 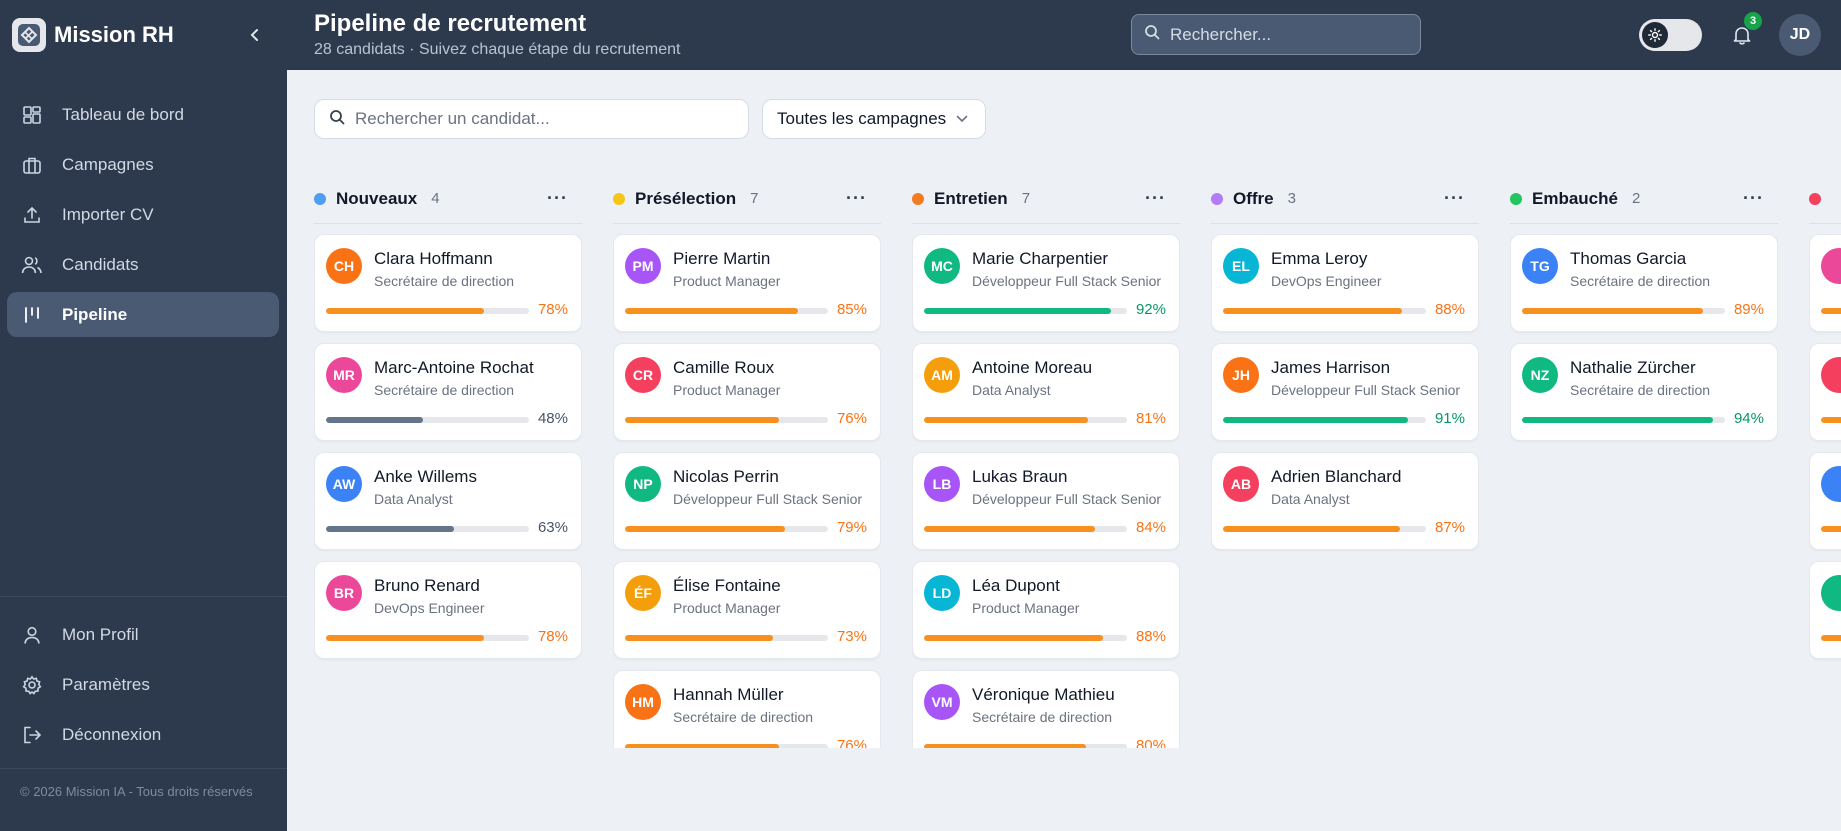 I want to click on candidate-name: Hannah Müller, so click(x=728, y=694).